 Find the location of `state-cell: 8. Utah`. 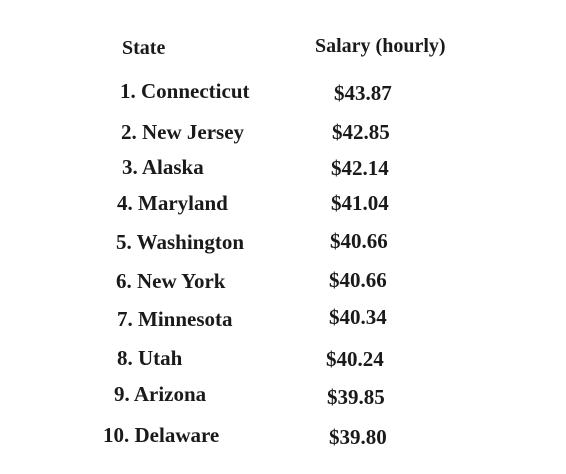

state-cell: 8. Utah is located at coordinates (150, 358).